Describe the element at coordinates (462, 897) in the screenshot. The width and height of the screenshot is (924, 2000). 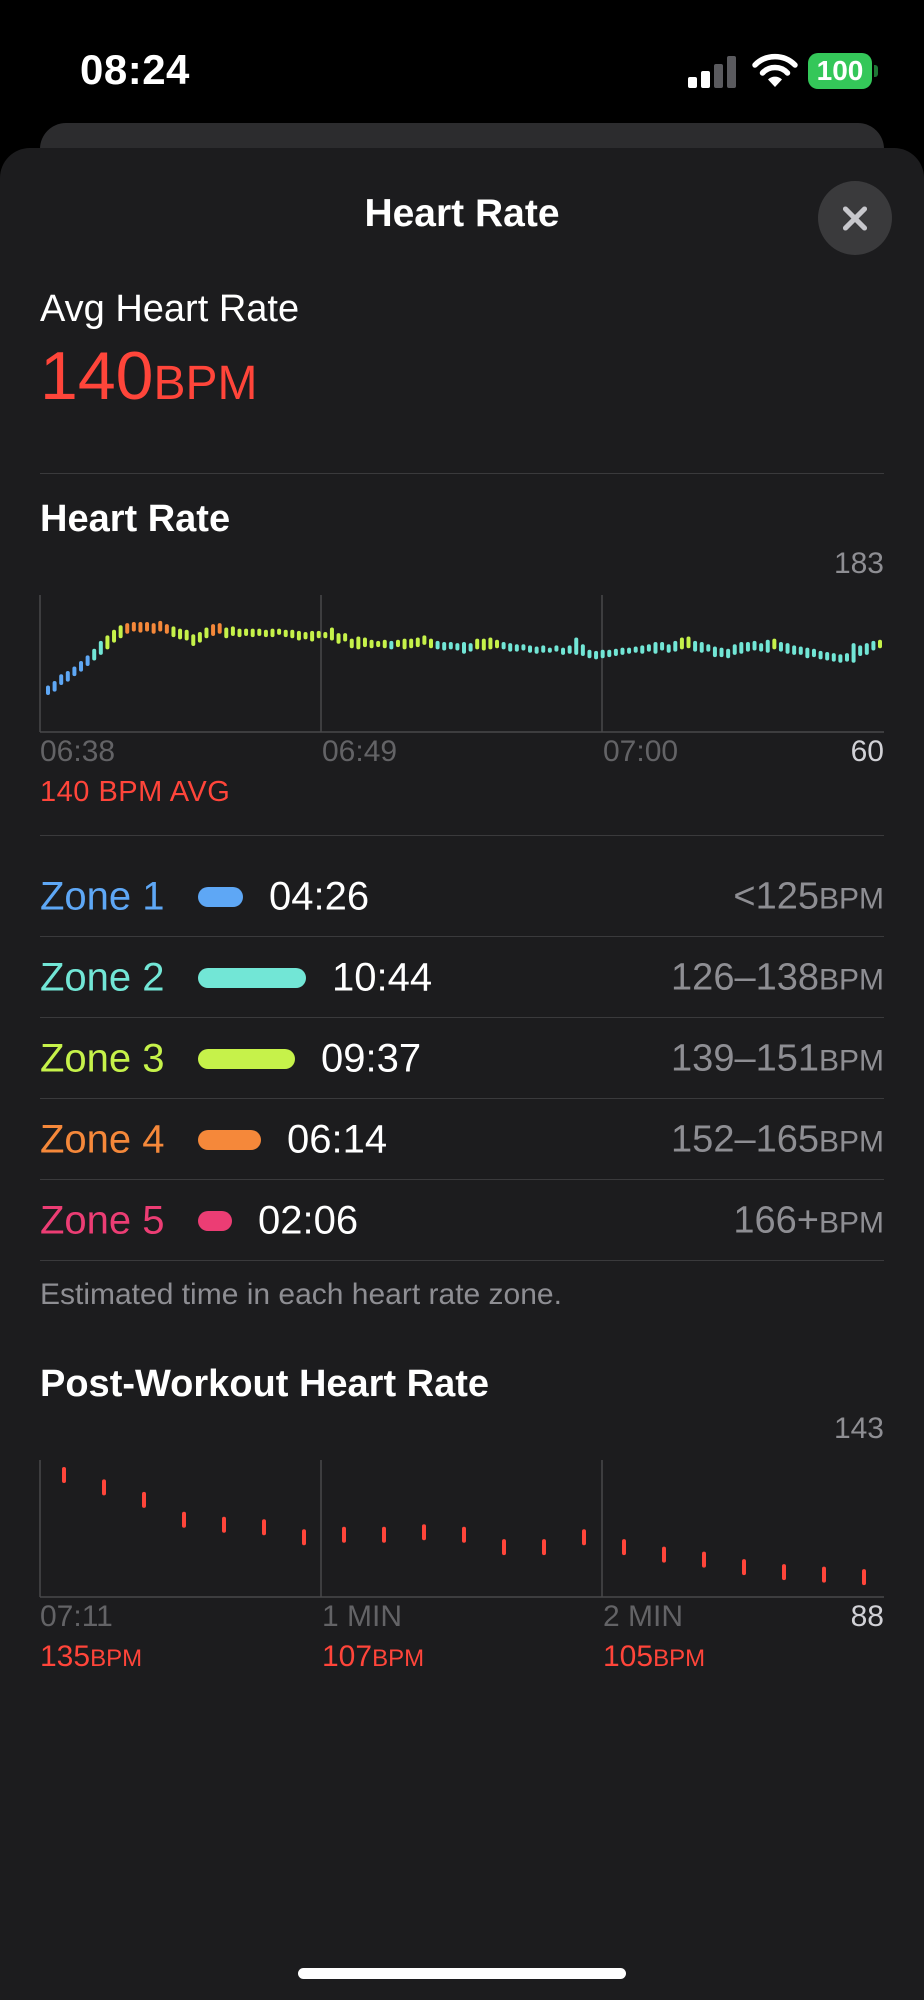
I see `zone-row-1: Zone 1 04:26 <125BPM` at that location.